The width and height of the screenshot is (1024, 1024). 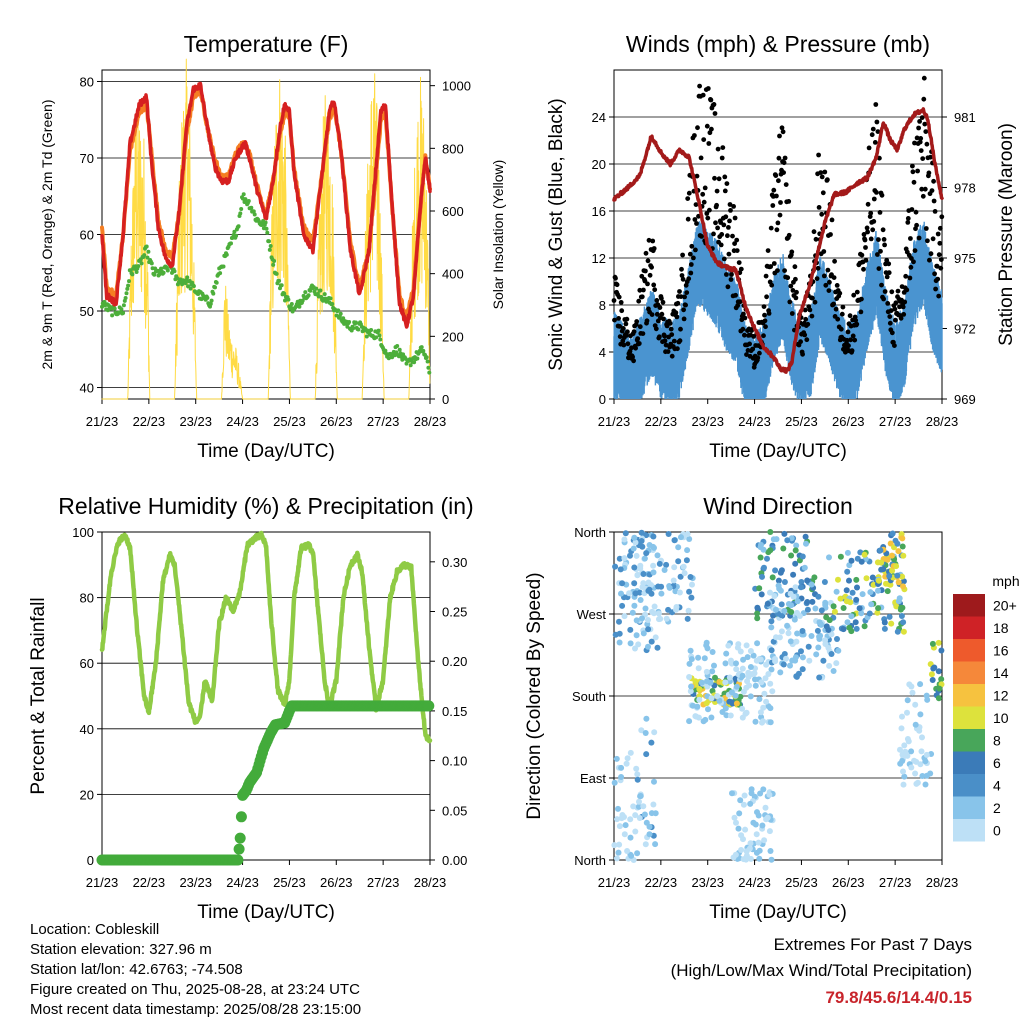 What do you see at coordinates (602, 399) in the screenshot?
I see `y-tick-label: 0` at bounding box center [602, 399].